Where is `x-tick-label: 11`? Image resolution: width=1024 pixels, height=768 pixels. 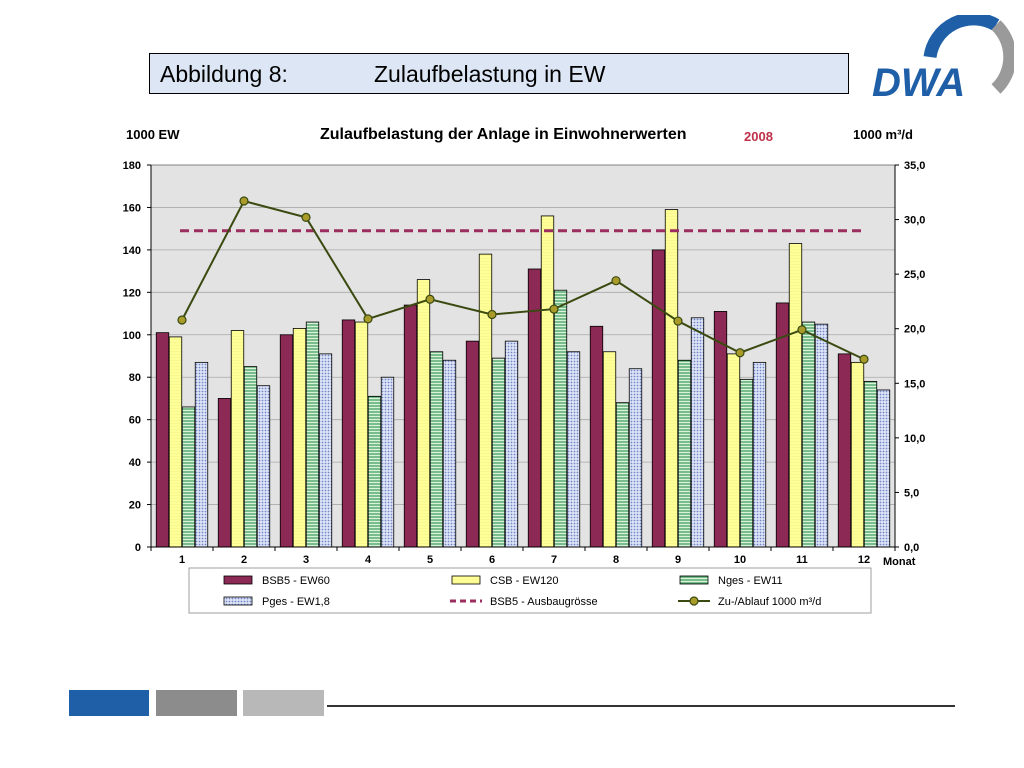
x-tick-label: 11 is located at coordinates (802, 560).